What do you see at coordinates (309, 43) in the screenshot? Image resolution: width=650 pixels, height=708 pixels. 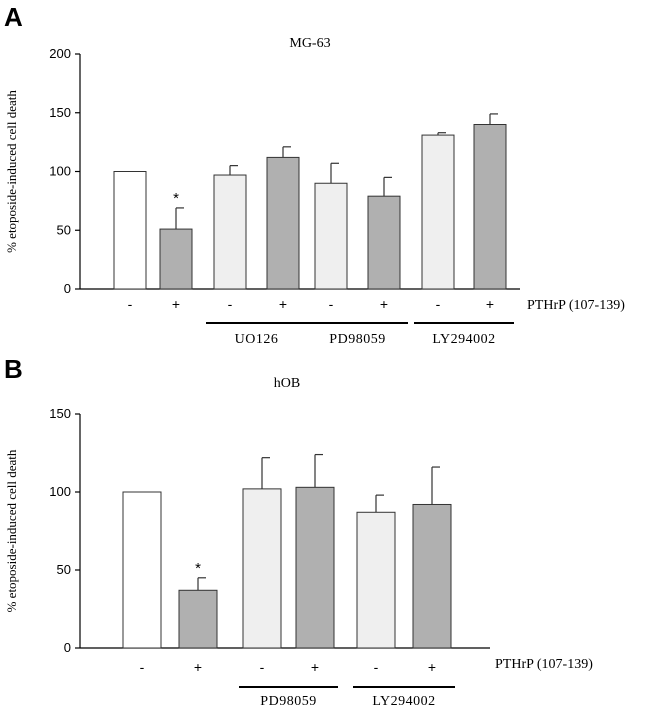 I see `chart-title: MG-63` at bounding box center [309, 43].